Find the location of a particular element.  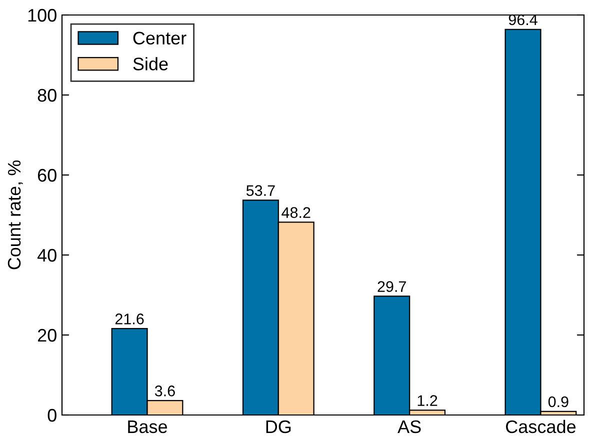

data-label: 48.2 is located at coordinates (296, 212).